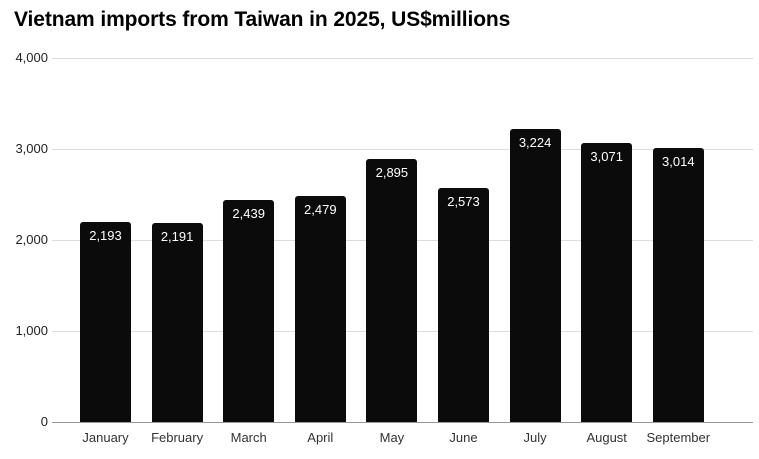 The width and height of the screenshot is (759, 459). What do you see at coordinates (105, 437) in the screenshot?
I see `x-axis-tick-label: January` at bounding box center [105, 437].